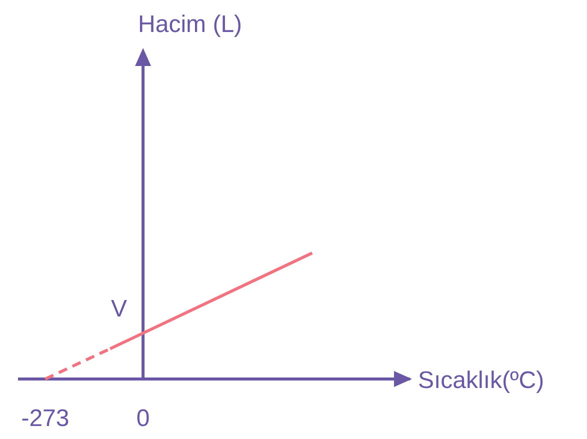 The width and height of the screenshot is (587, 439). Describe the element at coordinates (190, 24) in the screenshot. I see `text: Hacim (L)` at that location.